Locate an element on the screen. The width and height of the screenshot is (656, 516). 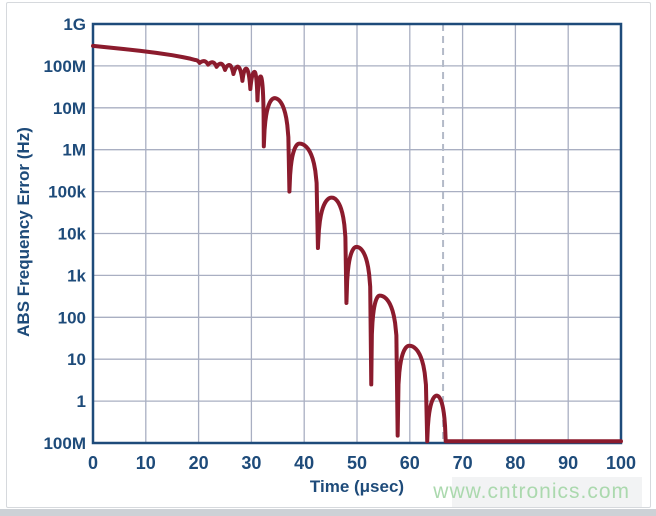
x-tick-label: 80 is located at coordinates (515, 463).